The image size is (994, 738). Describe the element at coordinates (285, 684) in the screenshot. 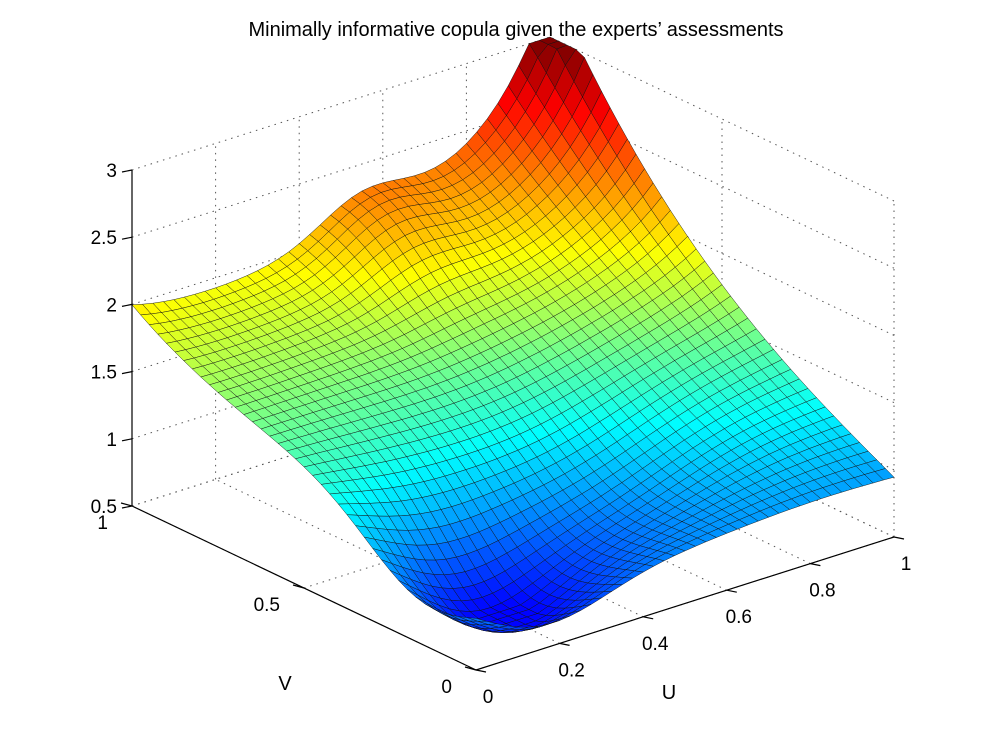

I see `y-axis-label: V` at that location.